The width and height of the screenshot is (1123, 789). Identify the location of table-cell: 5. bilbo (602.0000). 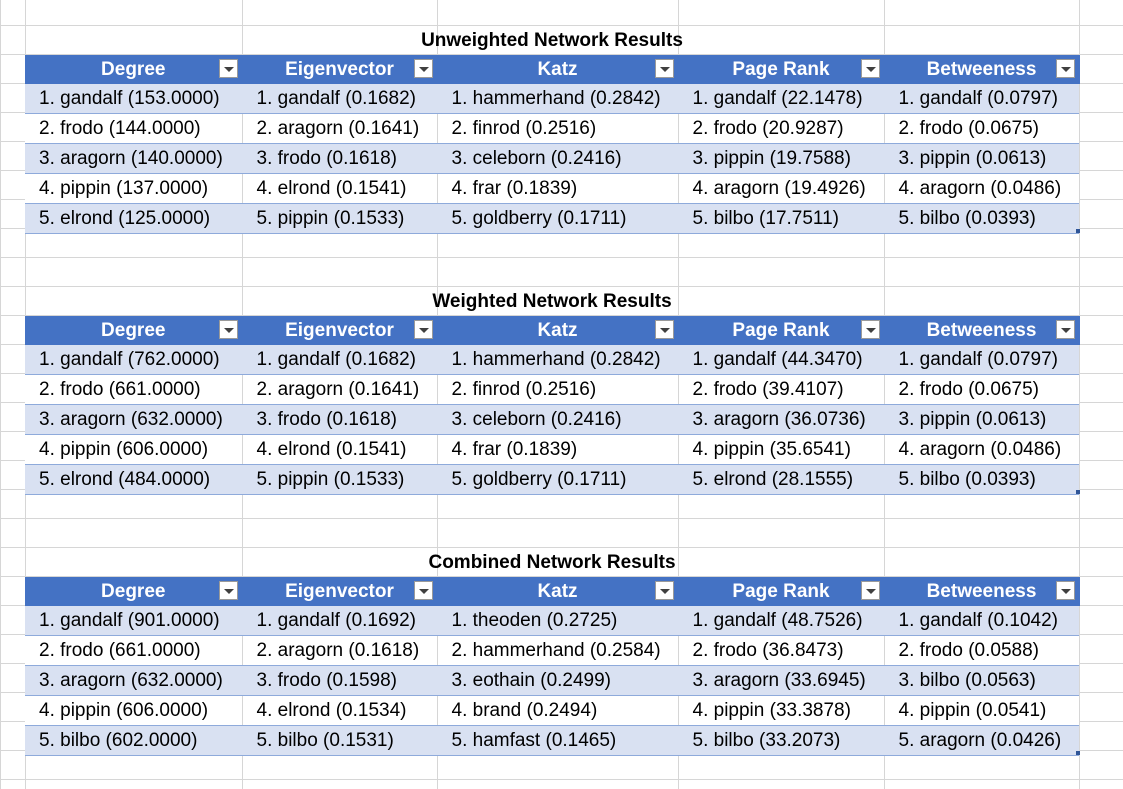
(133, 740).